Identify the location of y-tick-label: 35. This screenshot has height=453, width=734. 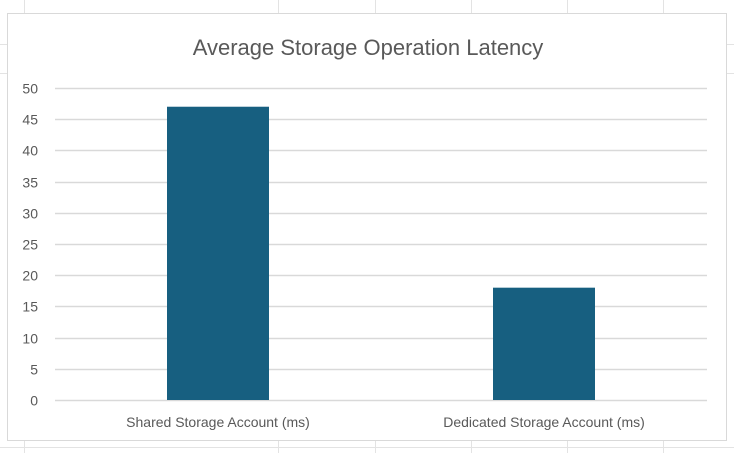
(30, 183).